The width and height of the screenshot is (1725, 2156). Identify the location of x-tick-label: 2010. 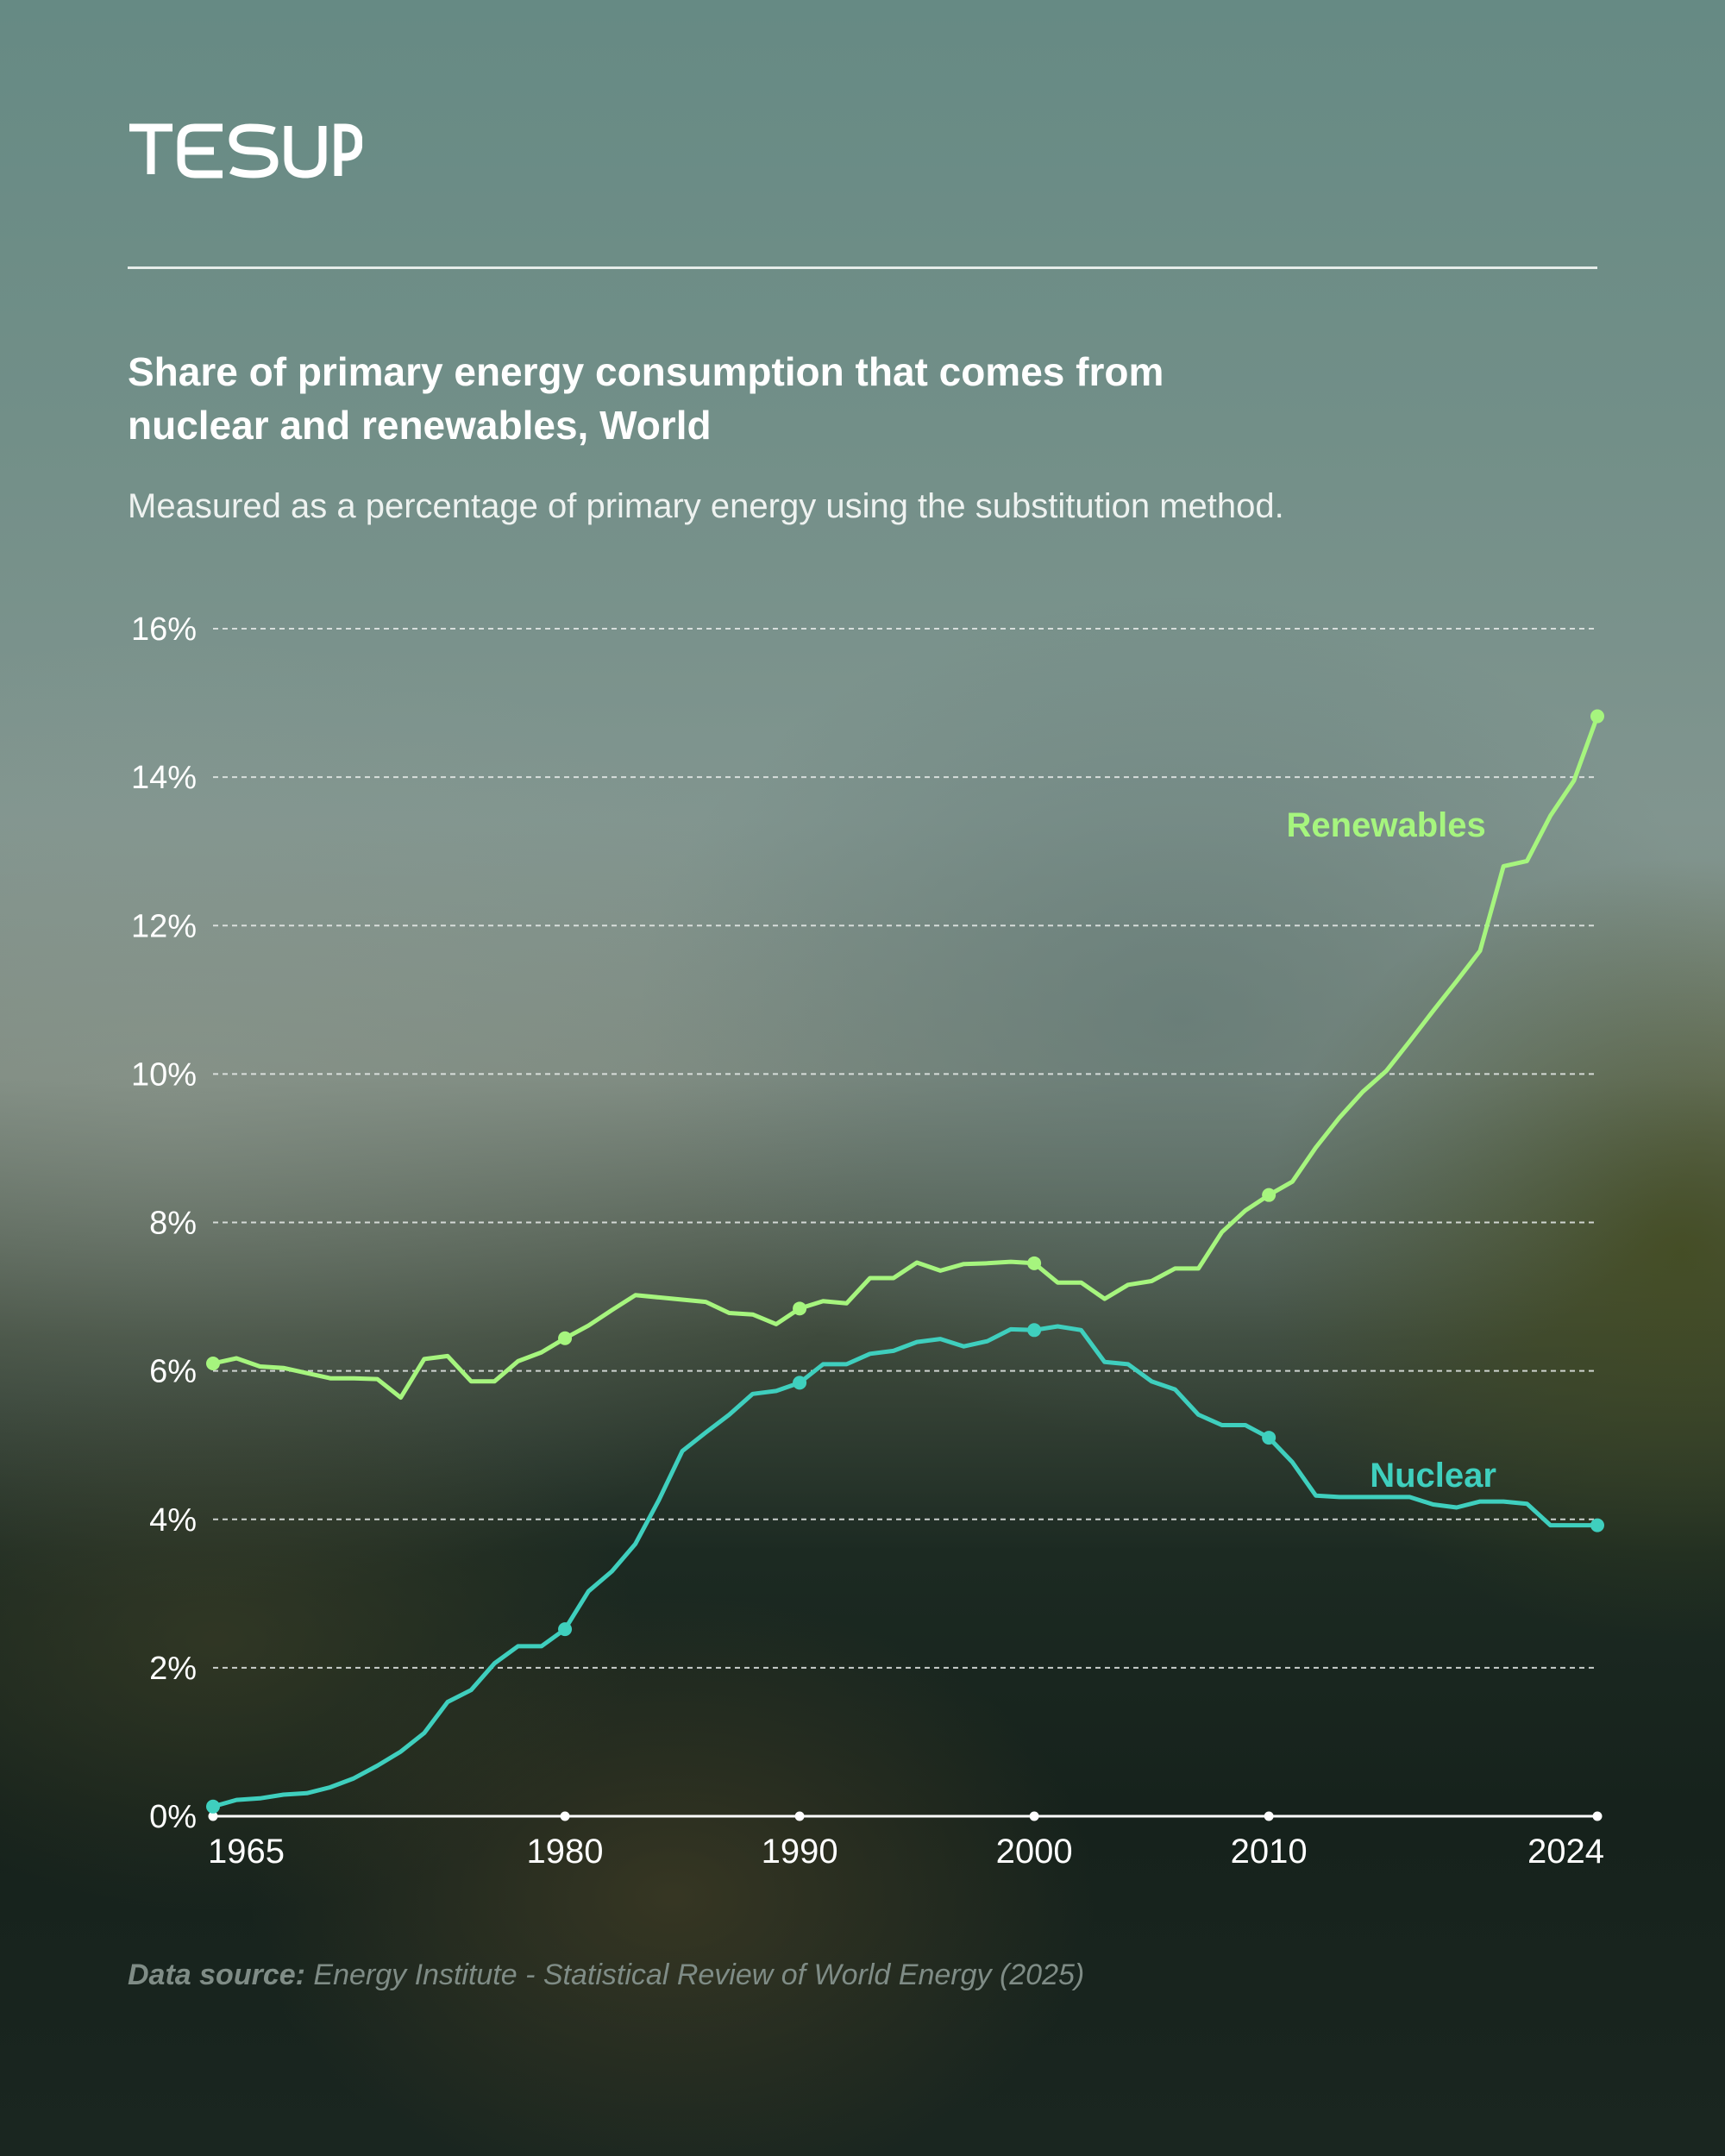
(1269, 1852).